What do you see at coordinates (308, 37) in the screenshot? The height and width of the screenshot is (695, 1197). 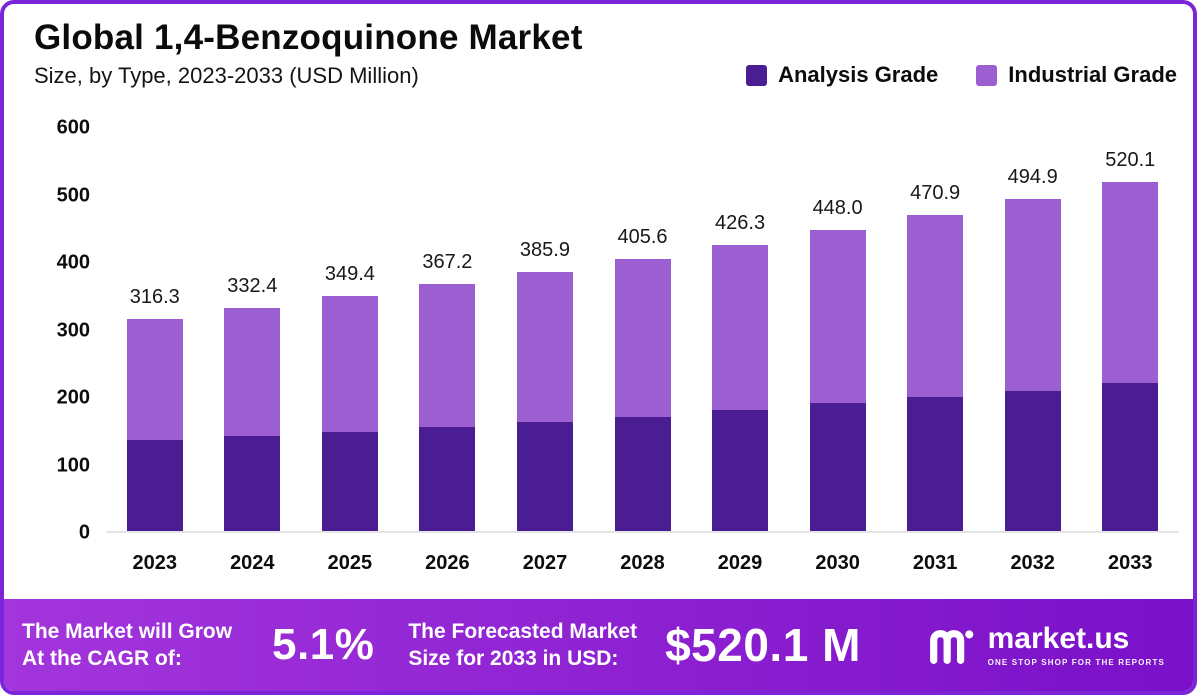 I see `page-title: Global 1,4-Benzoquinone Market` at bounding box center [308, 37].